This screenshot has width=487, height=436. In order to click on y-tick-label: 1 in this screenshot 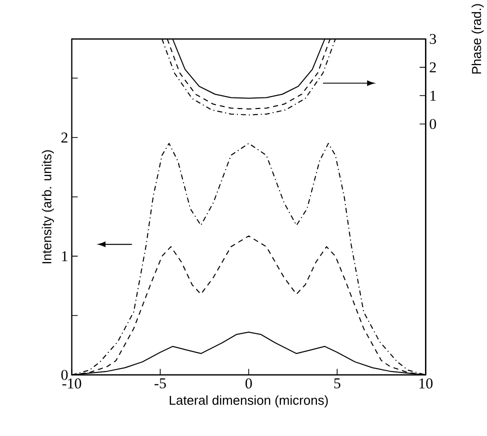, I will do `click(65, 256)`.